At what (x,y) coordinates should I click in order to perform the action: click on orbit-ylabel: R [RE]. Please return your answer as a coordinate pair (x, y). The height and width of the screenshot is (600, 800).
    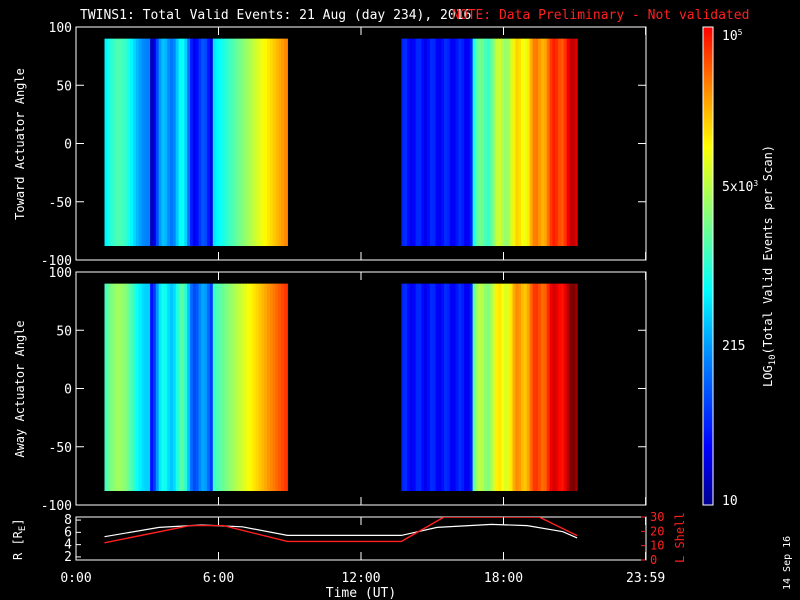
    Looking at the image, I should click on (19, 539).